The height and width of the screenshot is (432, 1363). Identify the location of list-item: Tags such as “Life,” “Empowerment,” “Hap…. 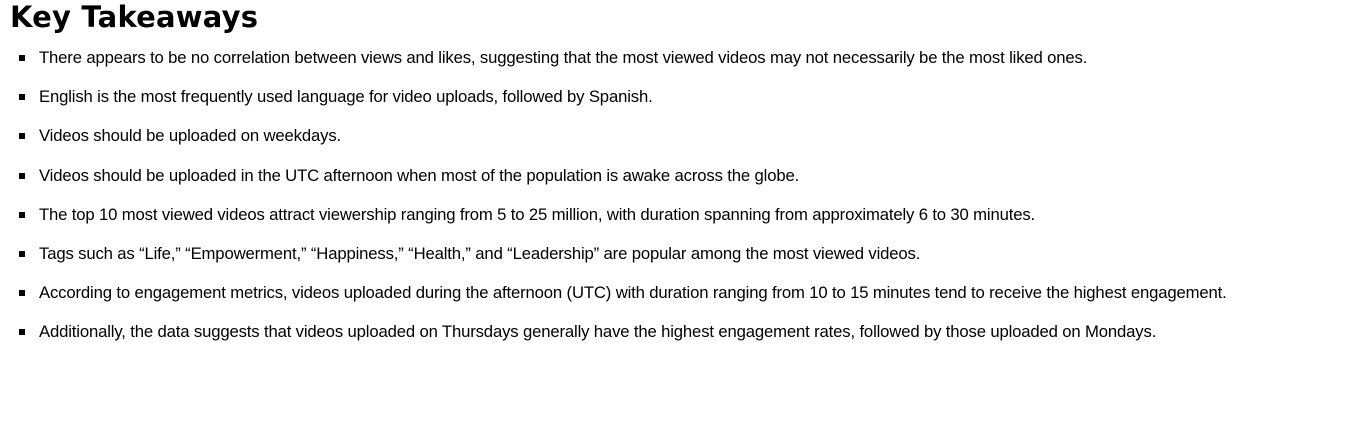
(684, 262).